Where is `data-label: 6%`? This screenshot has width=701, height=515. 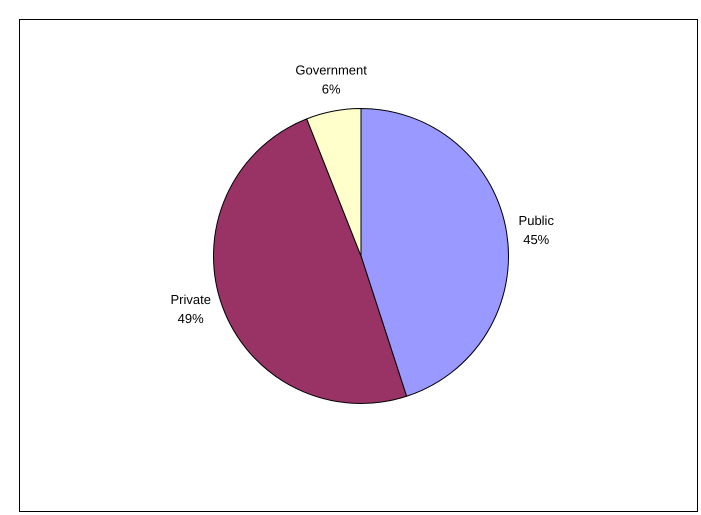 data-label: 6% is located at coordinates (331, 88).